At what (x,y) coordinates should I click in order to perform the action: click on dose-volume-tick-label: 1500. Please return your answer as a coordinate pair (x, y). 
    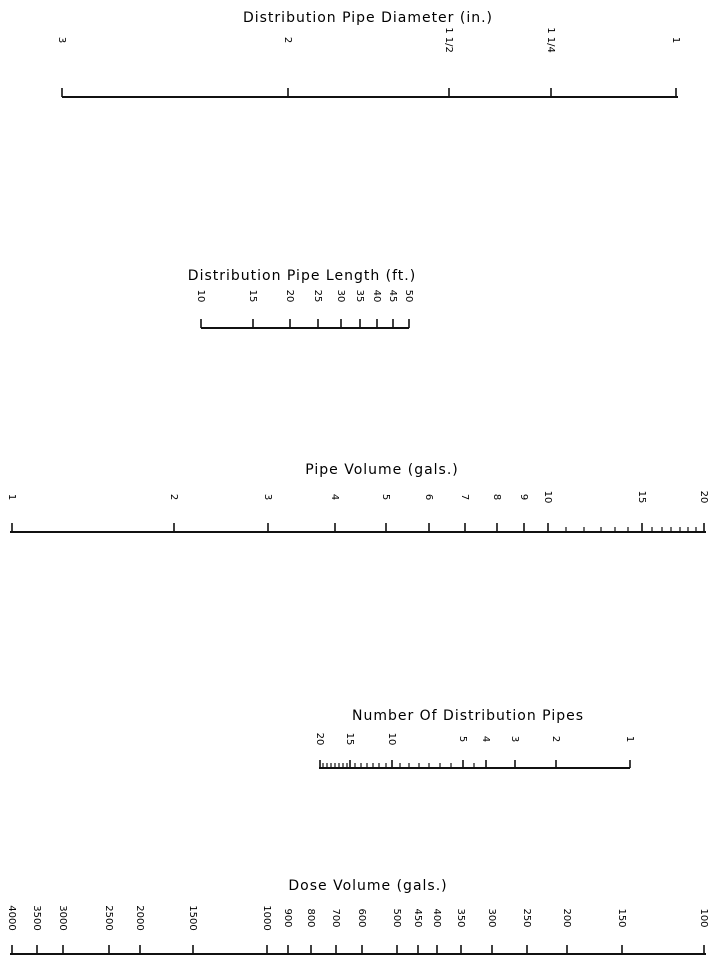
    Looking at the image, I should click on (192, 917).